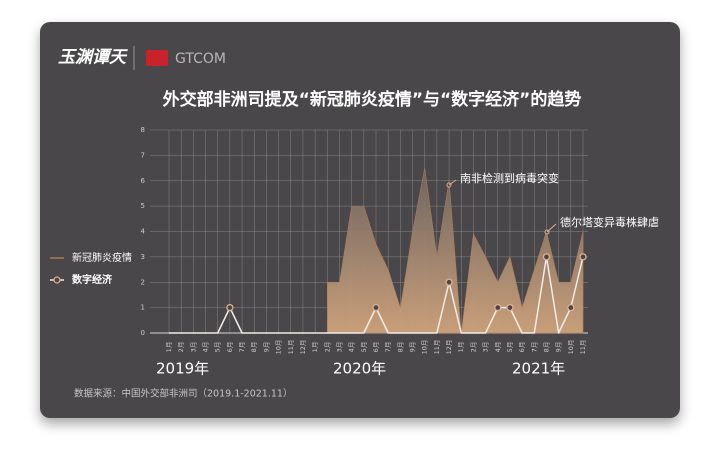  What do you see at coordinates (157, 58) in the screenshot?
I see `brand-icon` at bounding box center [157, 58].